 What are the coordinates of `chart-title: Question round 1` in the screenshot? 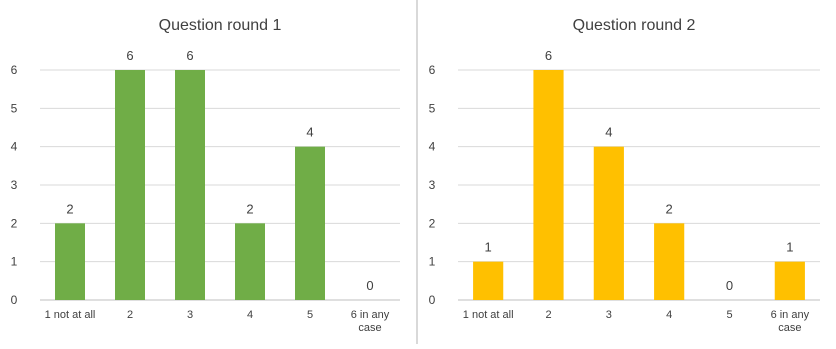 It's located at (220, 25).